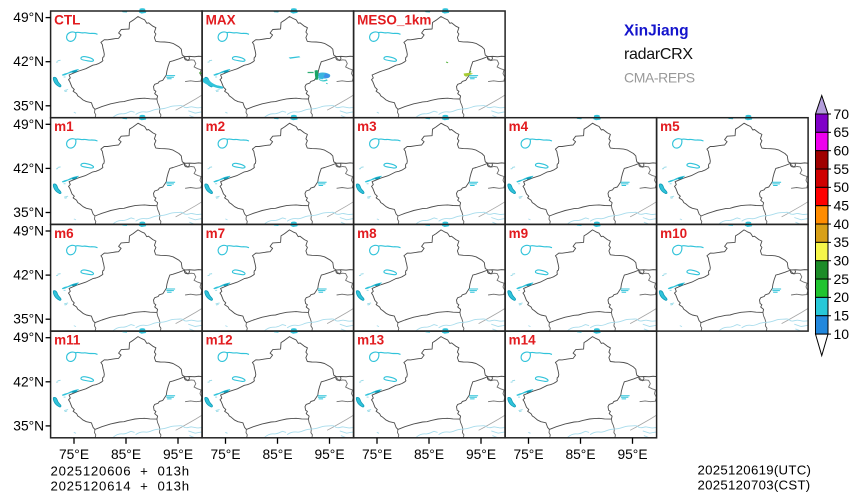 The height and width of the screenshot is (501, 860). I want to click on svg-text: CTL, so click(67, 19).